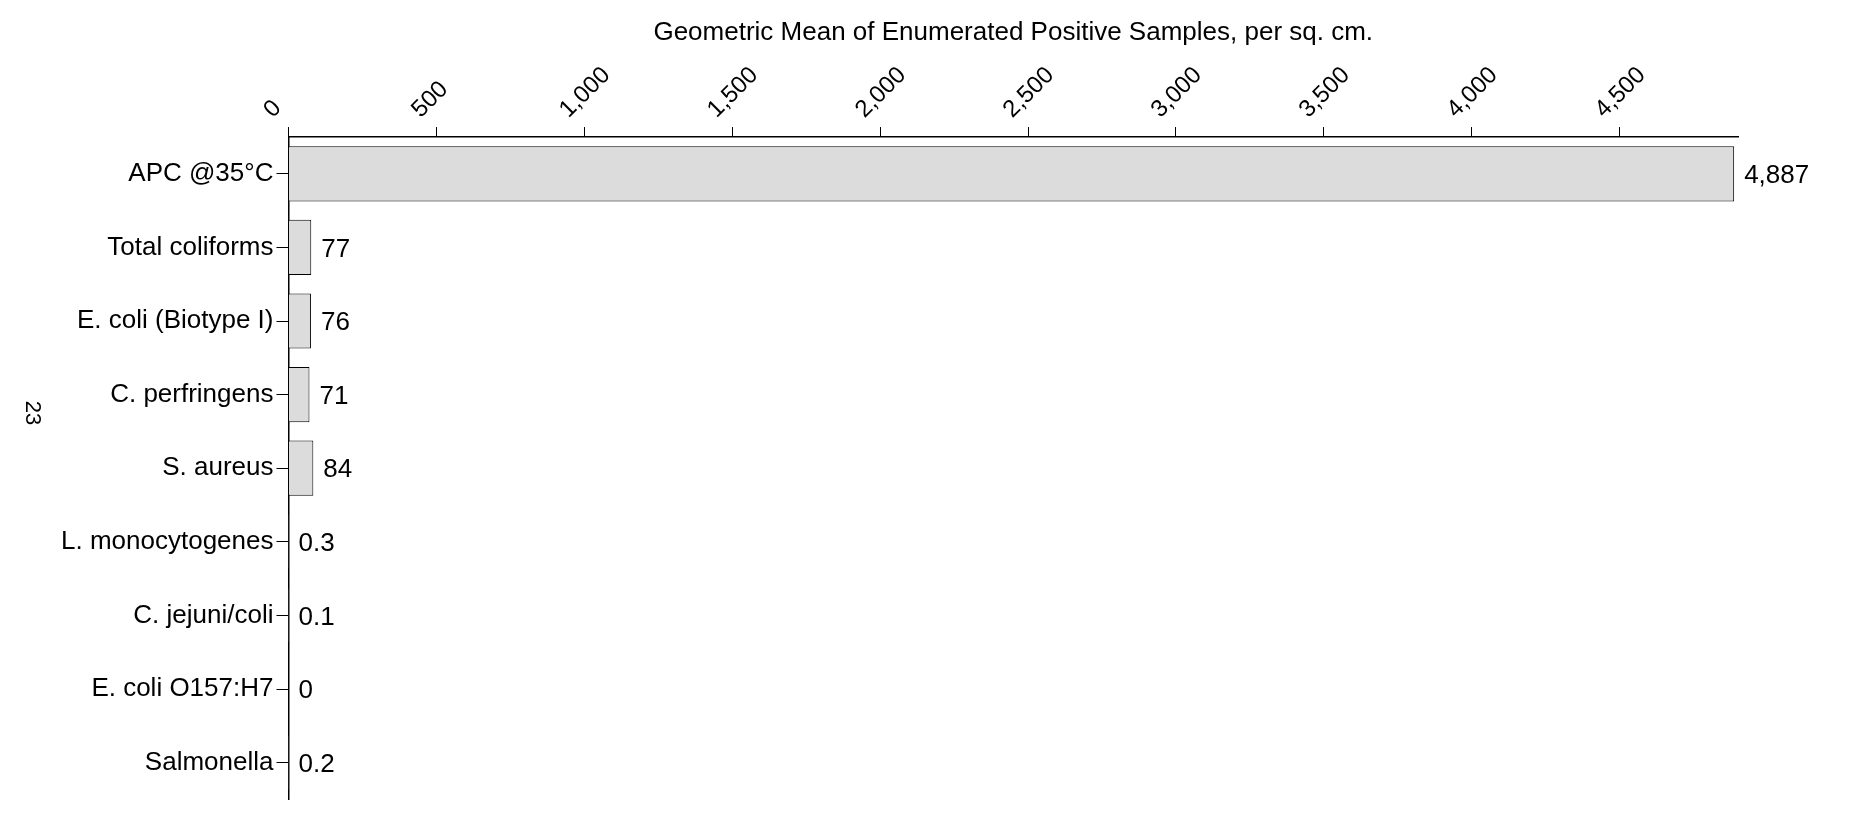  I want to click on data-label: 84, so click(338, 468).